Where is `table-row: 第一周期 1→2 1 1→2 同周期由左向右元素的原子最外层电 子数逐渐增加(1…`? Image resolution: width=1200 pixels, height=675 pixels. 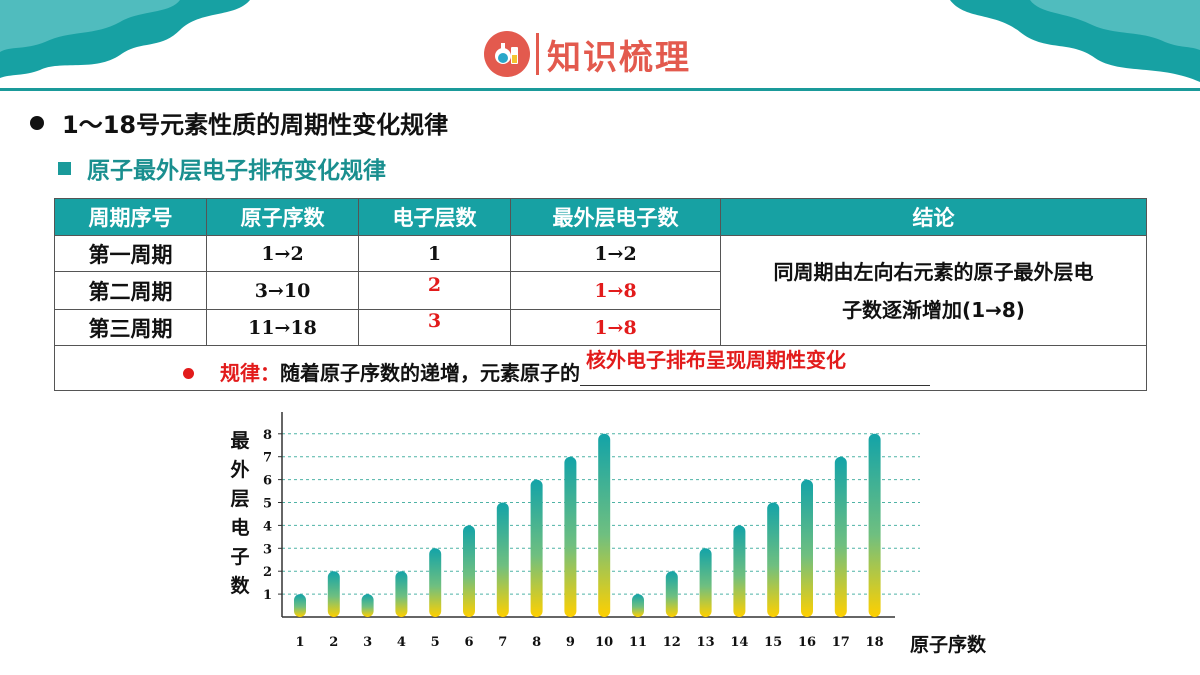 table-row: 第一周期 1→2 1 1→2 同周期由左向右元素的原子最外层电 子数逐渐增加(1… is located at coordinates (600, 290).